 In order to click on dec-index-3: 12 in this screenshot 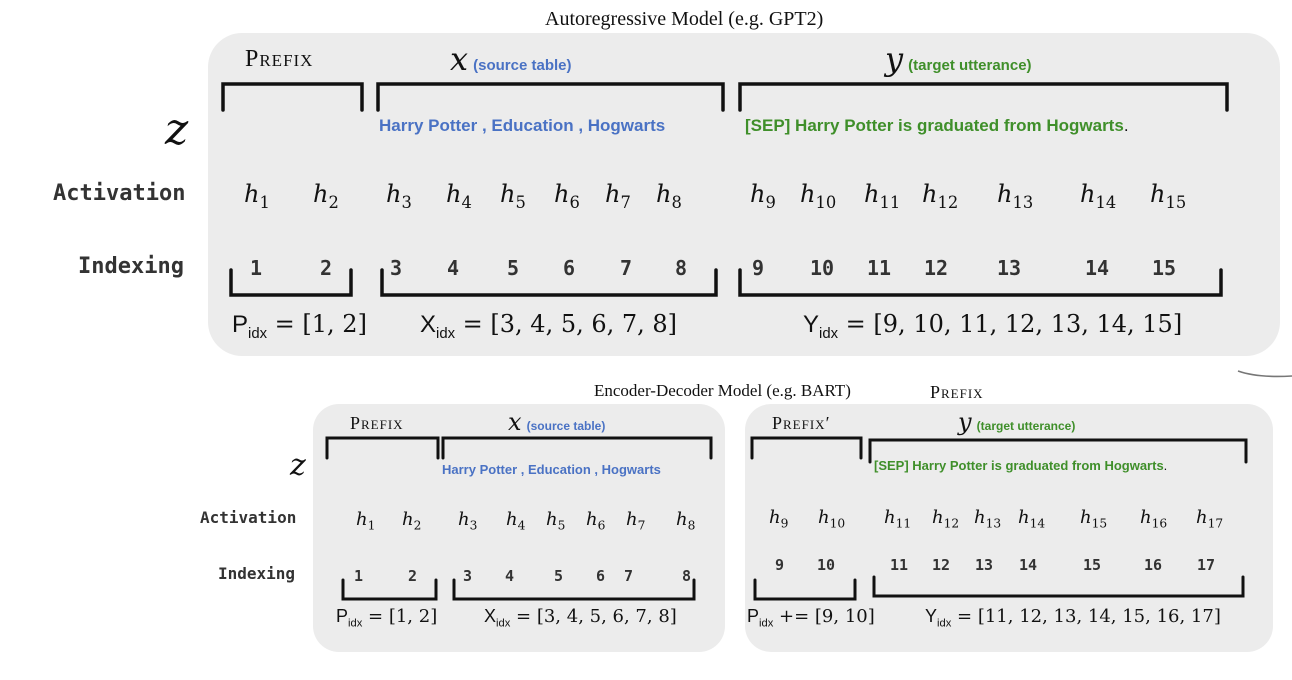, I will do `click(941, 565)`.